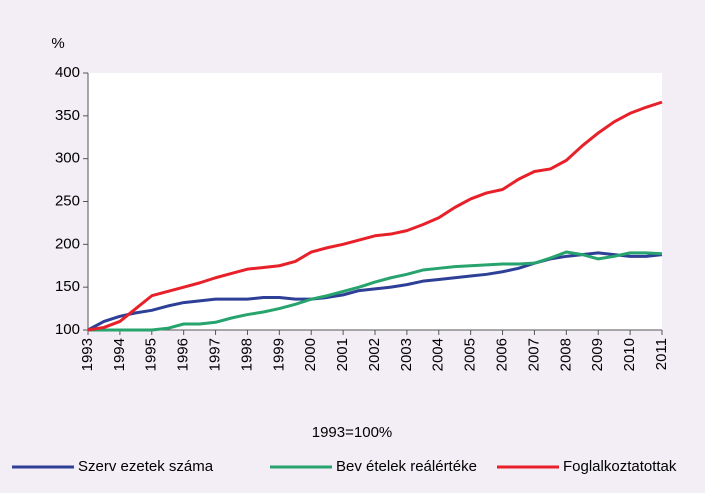 Image resolution: width=705 pixels, height=493 pixels. What do you see at coordinates (119, 354) in the screenshot?
I see `x-tick-label: 1994` at bounding box center [119, 354].